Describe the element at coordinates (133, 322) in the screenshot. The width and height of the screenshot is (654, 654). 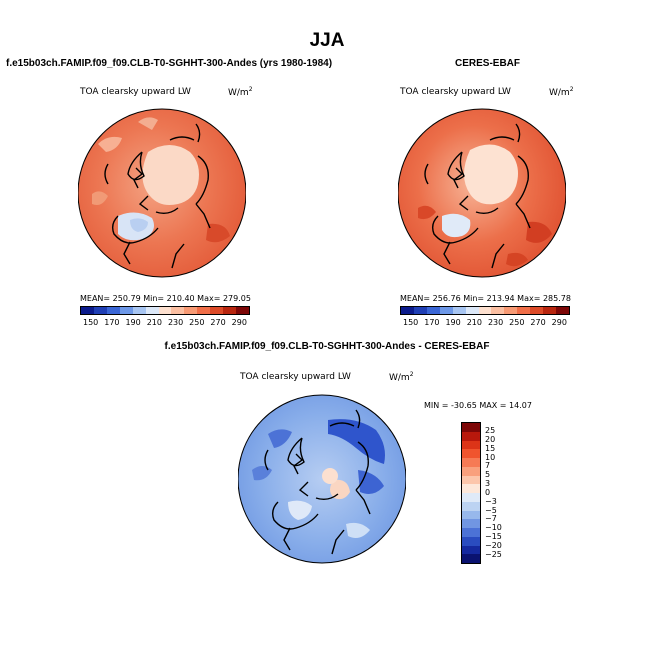
I see `model-tick-label: 190` at that location.